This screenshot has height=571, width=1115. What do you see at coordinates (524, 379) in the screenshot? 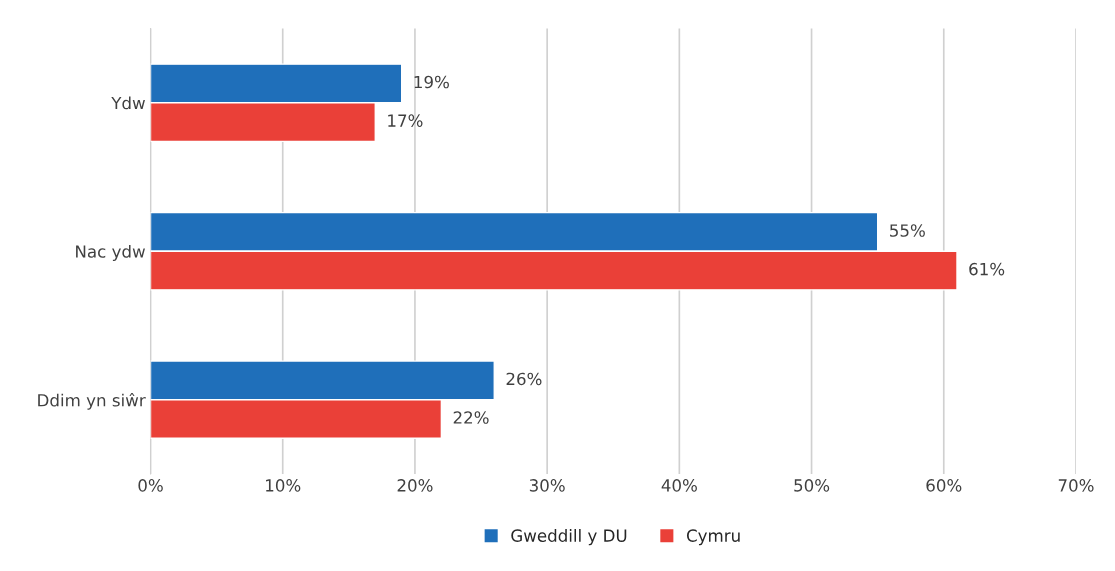
I see `data-label: 26%` at bounding box center [524, 379].